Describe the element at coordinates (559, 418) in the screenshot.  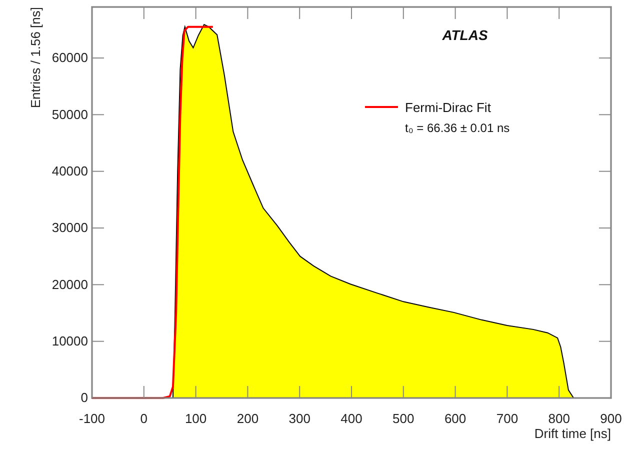
I see `x-tick-label: 800` at that location.